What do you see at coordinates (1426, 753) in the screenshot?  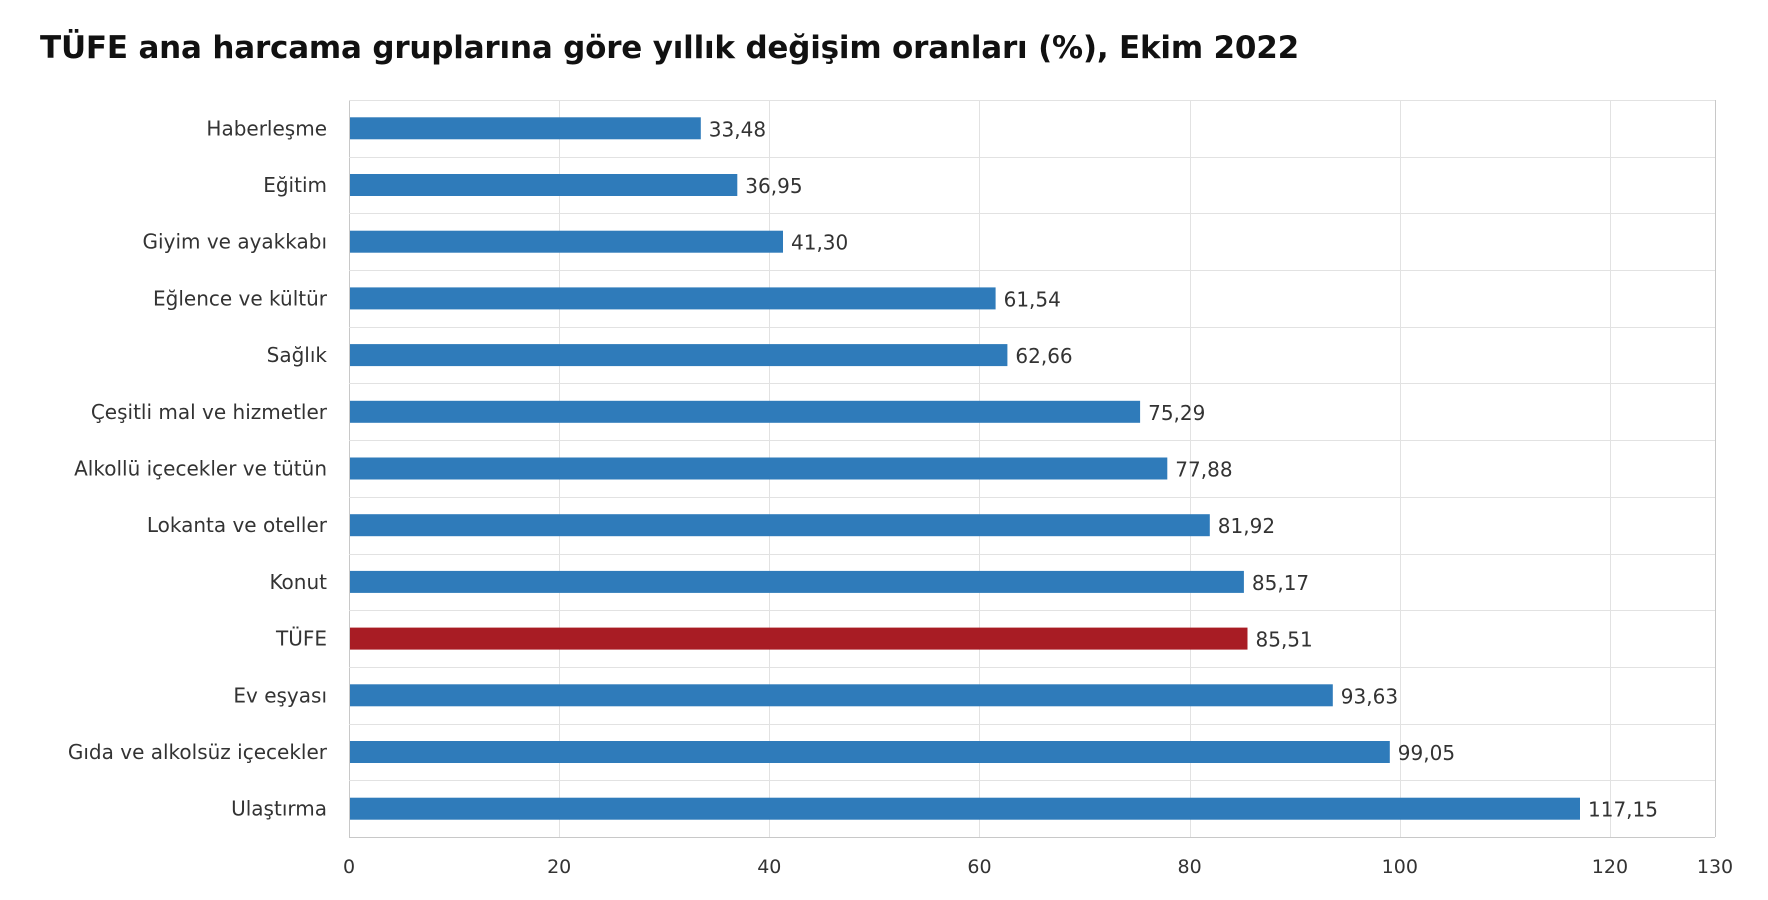 I see `data-label: 99,05` at bounding box center [1426, 753].